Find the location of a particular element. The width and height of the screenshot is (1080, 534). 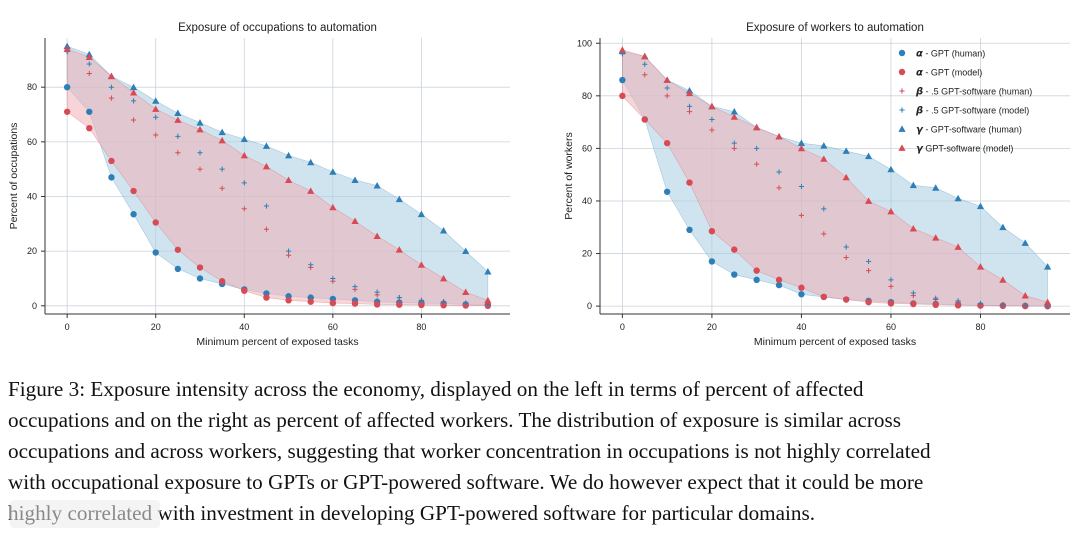

occ-ytick-label-3: 60 is located at coordinates (32, 142).